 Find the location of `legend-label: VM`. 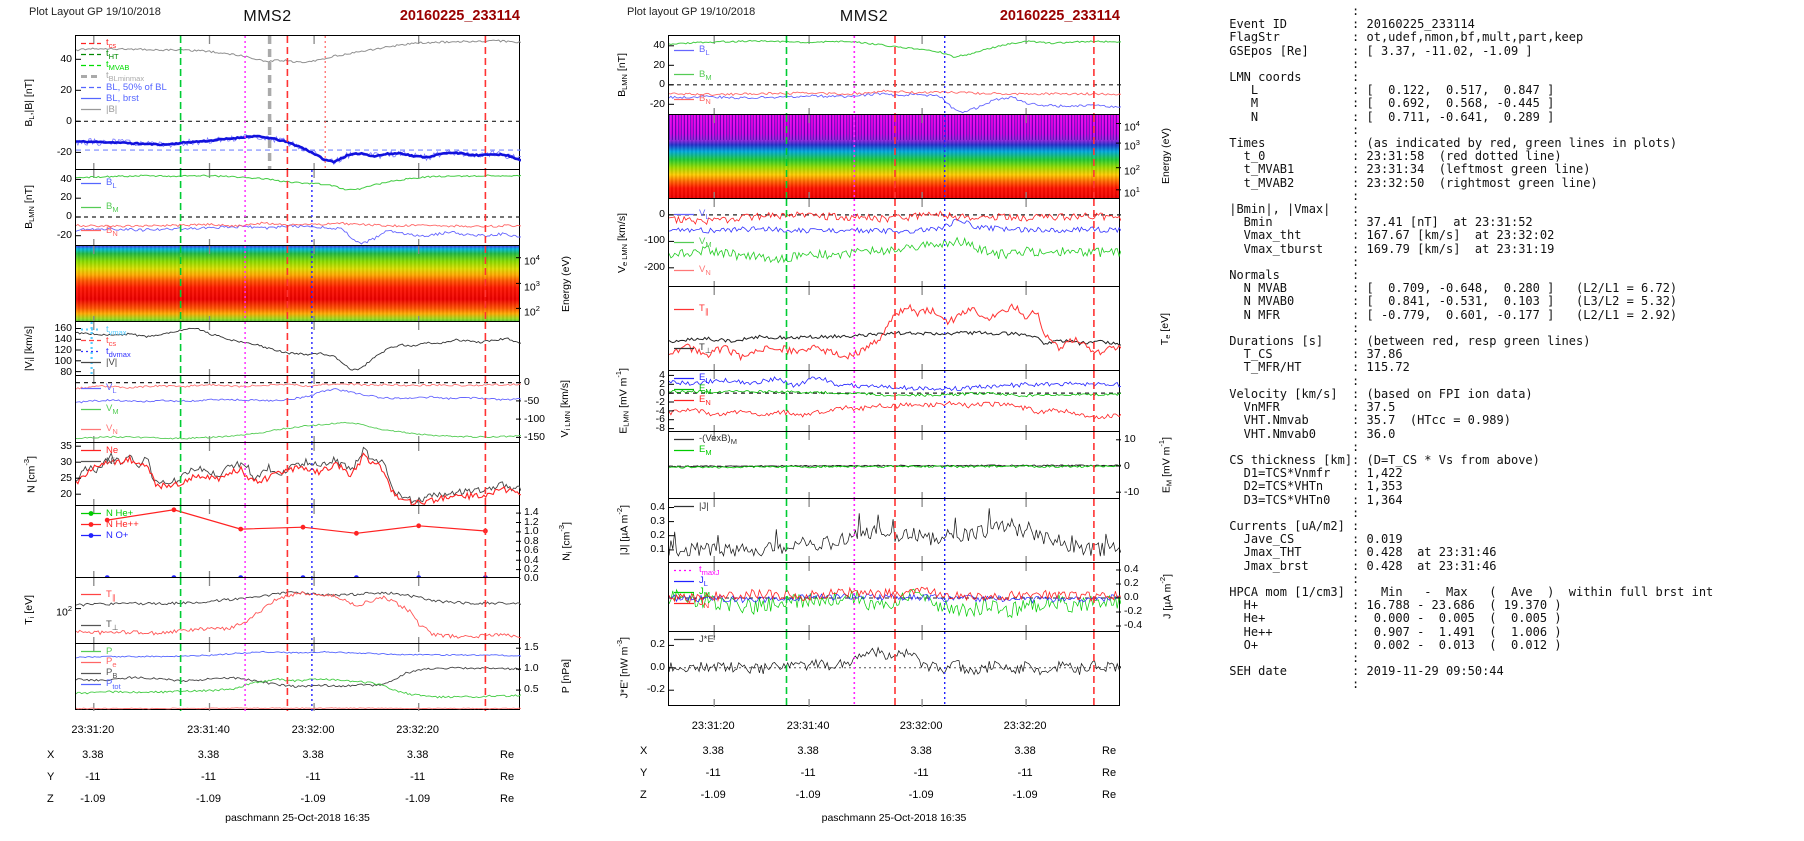

legend-label: VM is located at coordinates (705, 243).